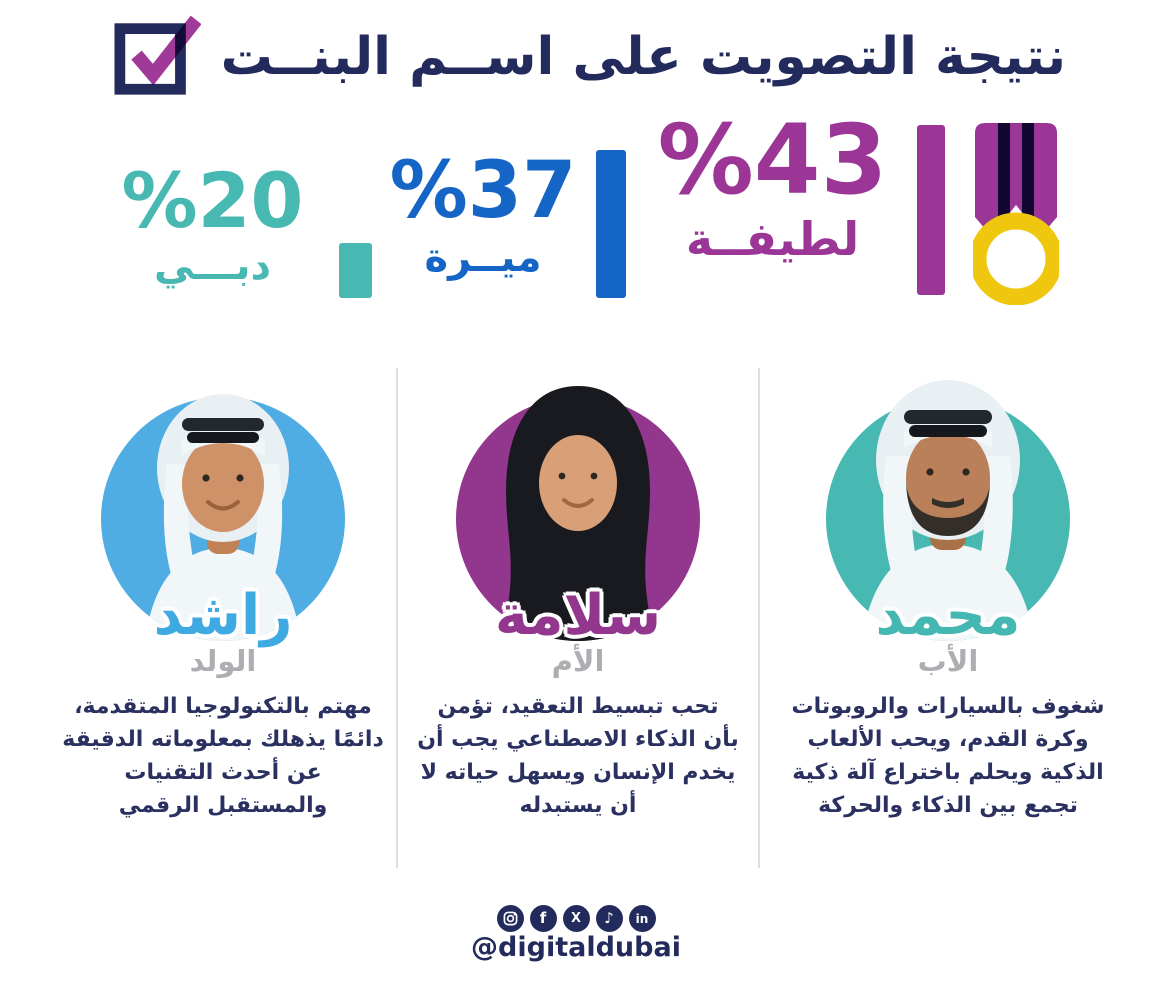 The image size is (1152, 982). What do you see at coordinates (643, 57) in the screenshot?
I see `page-title: نتيجة التصويت على اســم البنــت` at bounding box center [643, 57].